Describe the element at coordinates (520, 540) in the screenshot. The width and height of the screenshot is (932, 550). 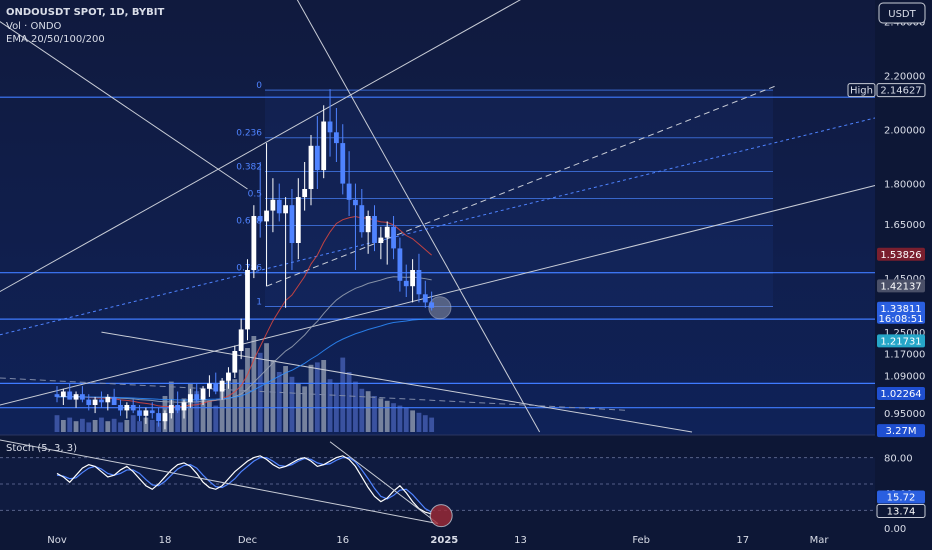
I see `time-tick-label: 13` at that location.